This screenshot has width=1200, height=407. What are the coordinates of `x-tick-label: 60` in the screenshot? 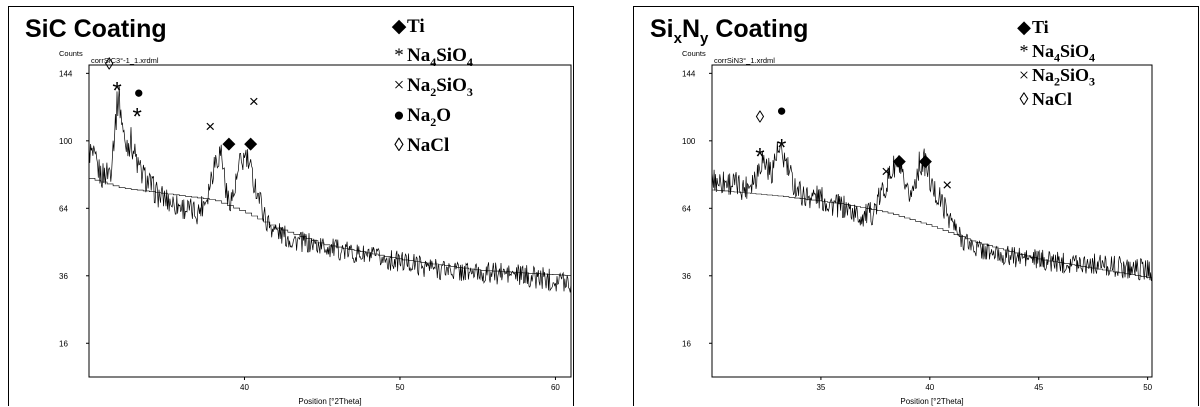 It's located at (555, 387).